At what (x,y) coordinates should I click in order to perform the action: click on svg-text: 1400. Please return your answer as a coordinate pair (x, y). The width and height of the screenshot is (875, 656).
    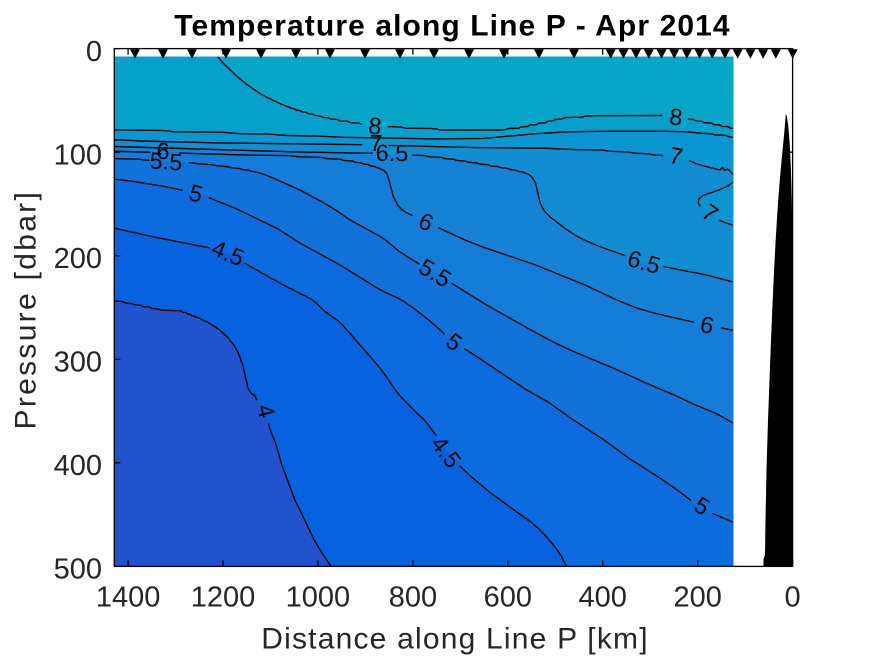
    Looking at the image, I should click on (128, 598).